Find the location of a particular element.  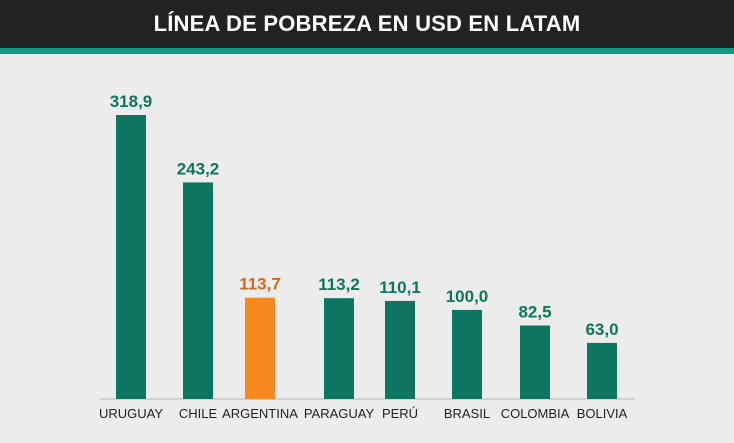

category-label: COLOMBIA is located at coordinates (535, 413).